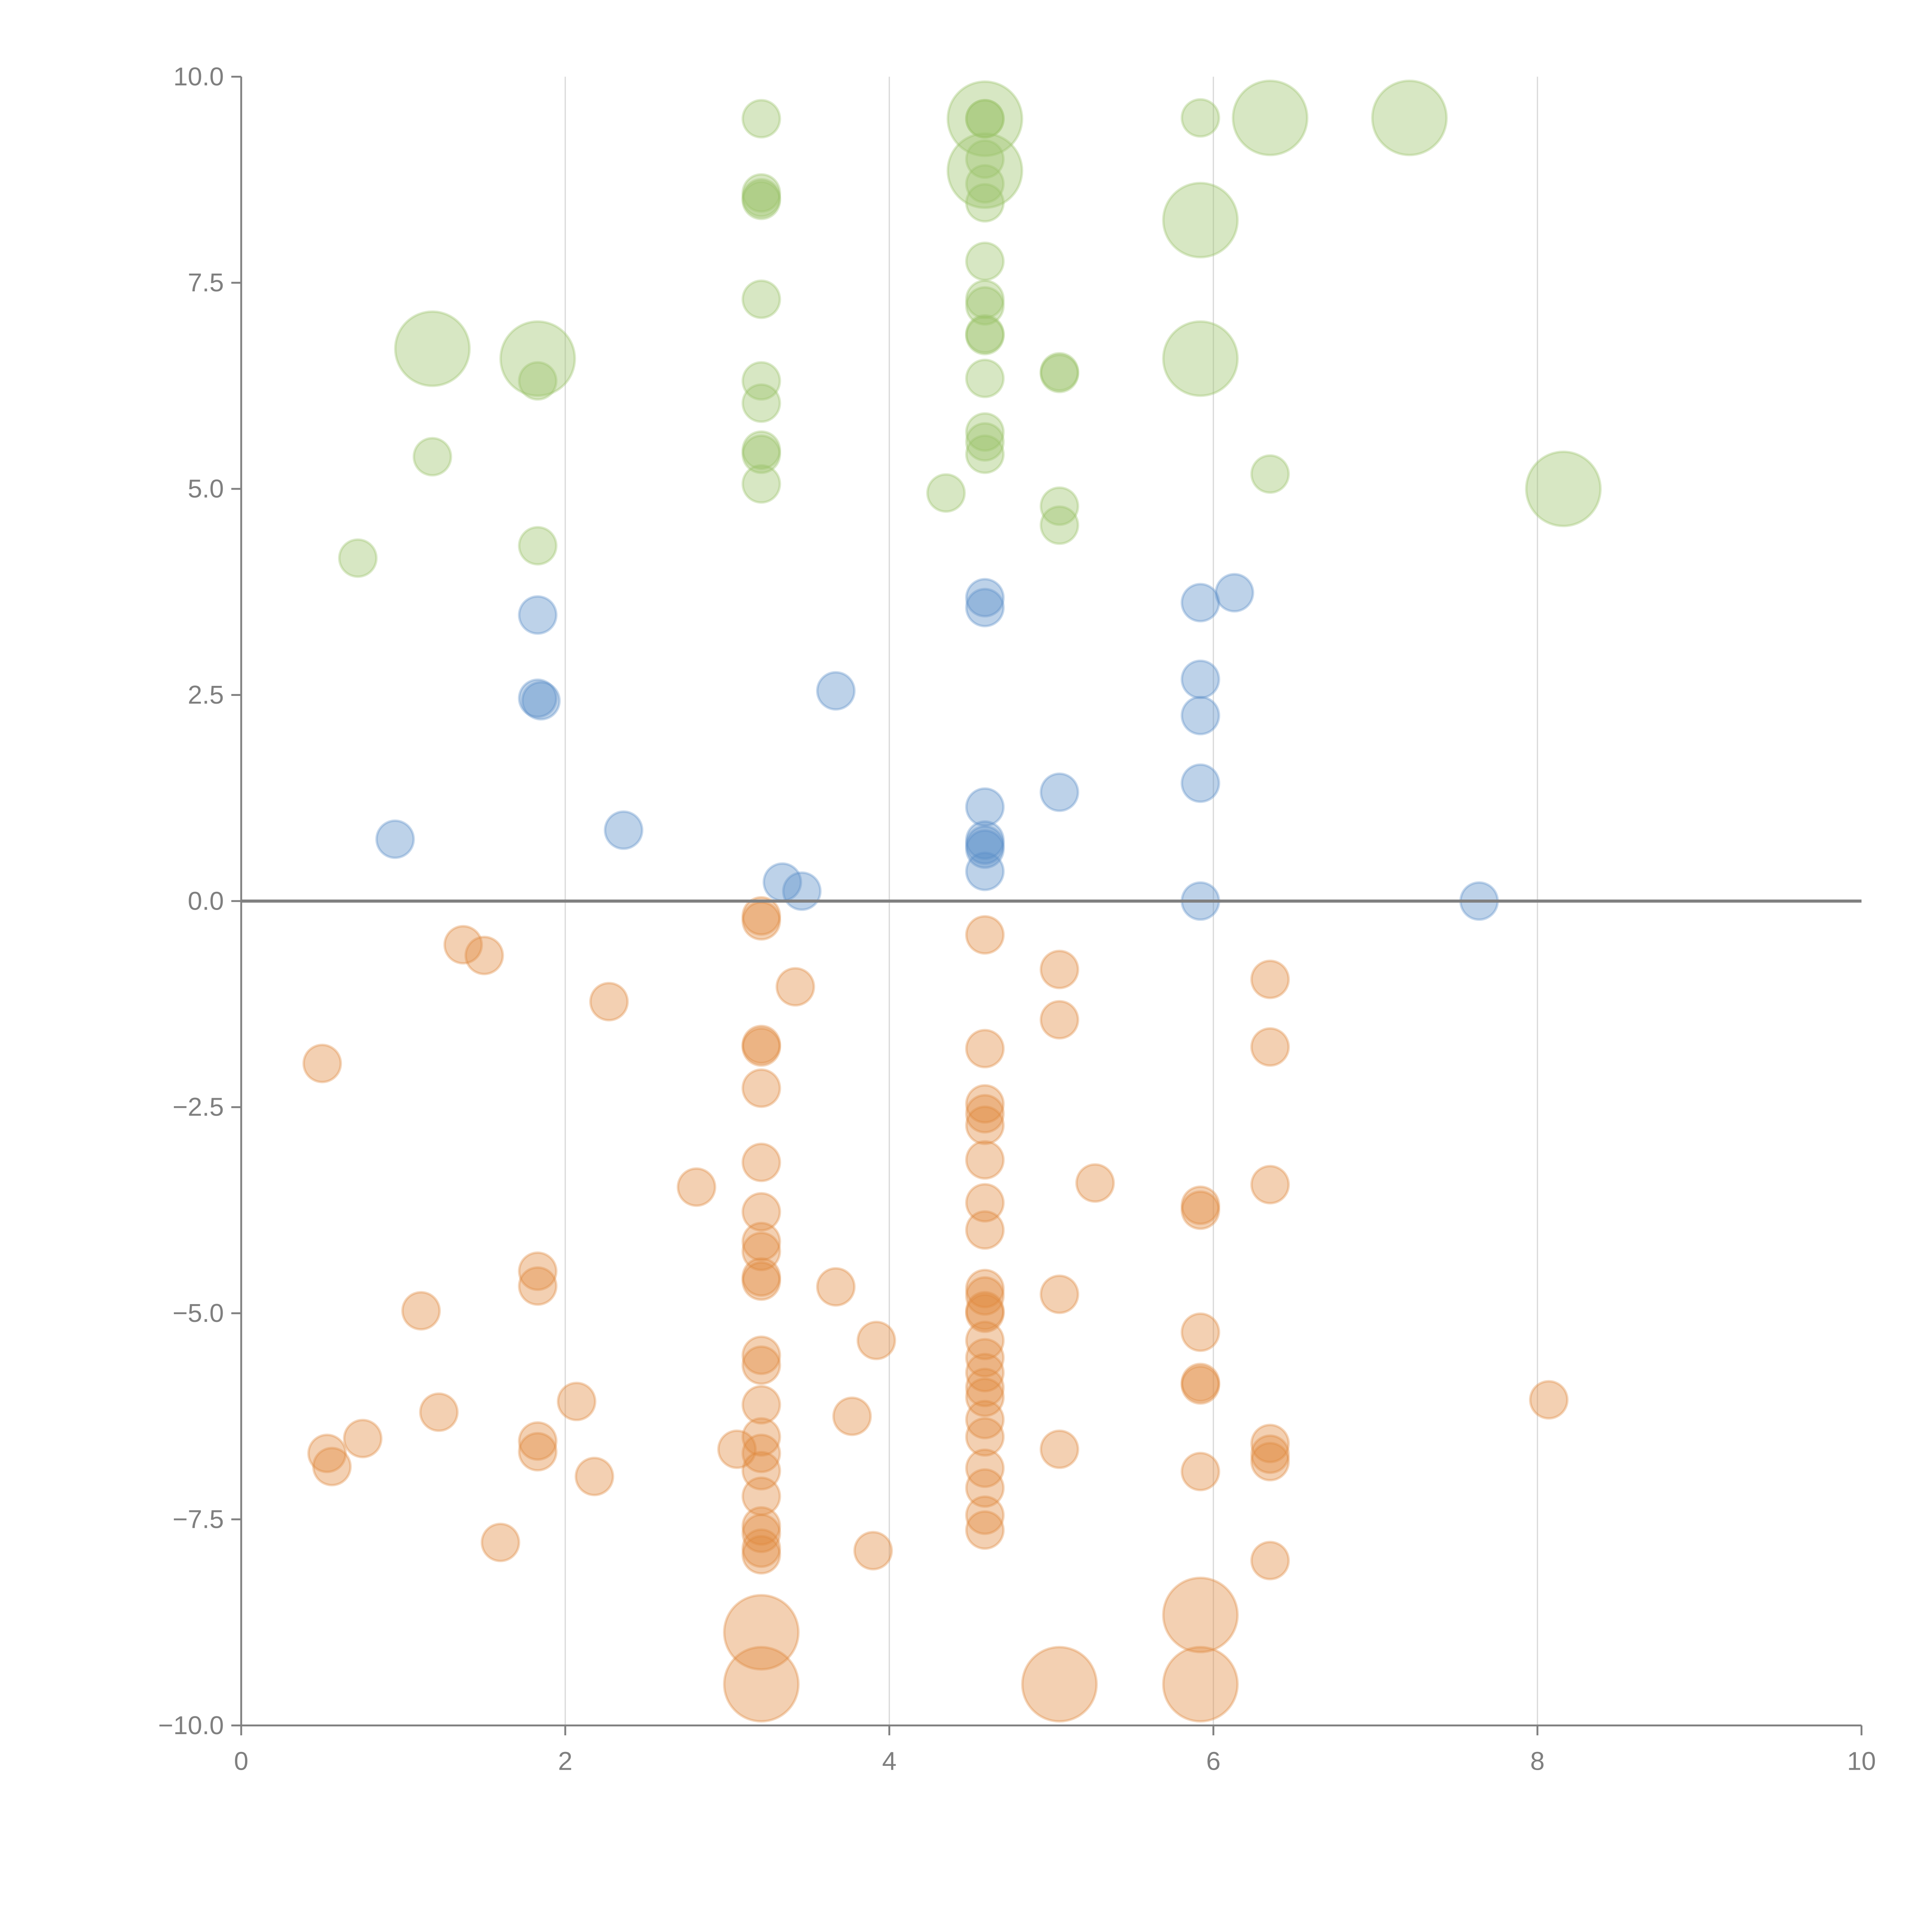 The width and height of the screenshot is (1932, 1932). What do you see at coordinates (206, 695) in the screenshot?
I see `y-tick-label: 2.5` at bounding box center [206, 695].